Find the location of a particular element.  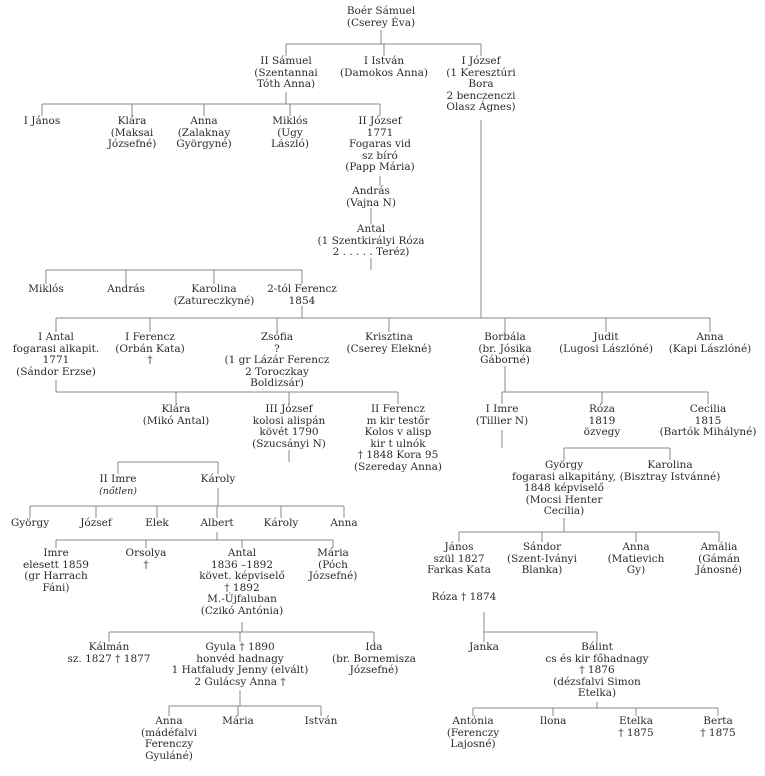

person-text-line: 1771 is located at coordinates (56, 360).